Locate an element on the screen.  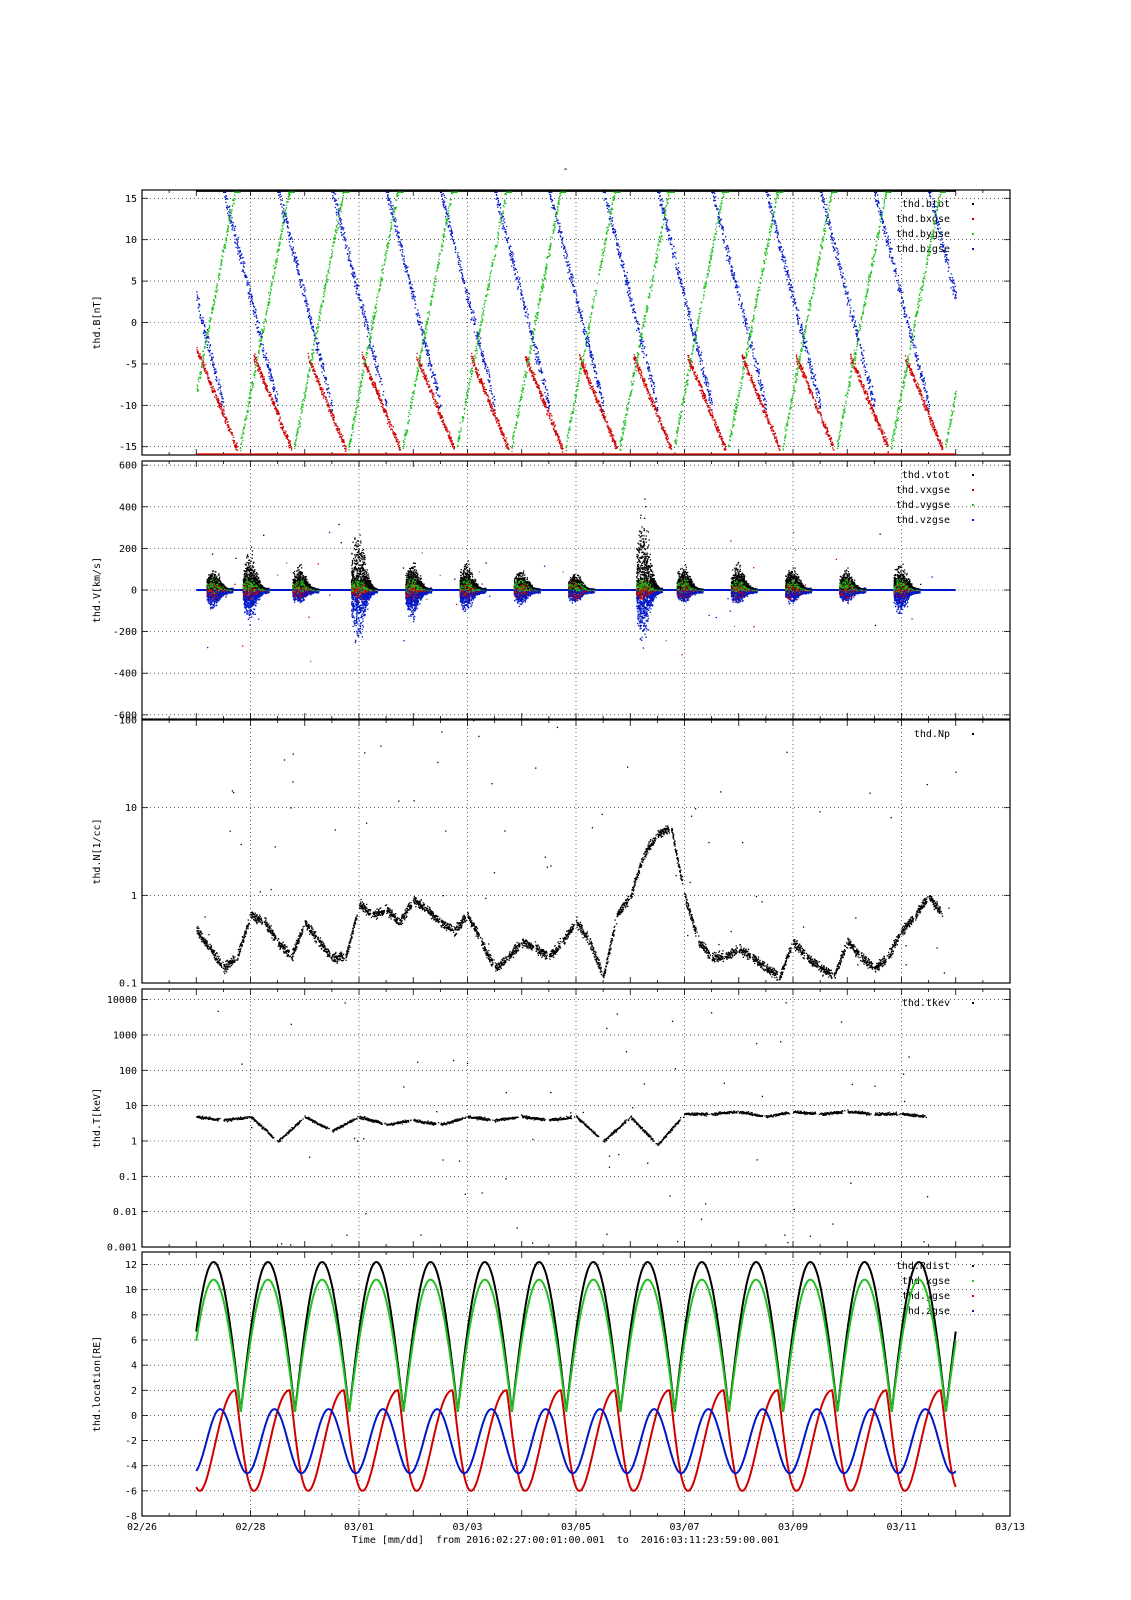
legend-label: thd.bxgse is located at coordinates (923, 219).